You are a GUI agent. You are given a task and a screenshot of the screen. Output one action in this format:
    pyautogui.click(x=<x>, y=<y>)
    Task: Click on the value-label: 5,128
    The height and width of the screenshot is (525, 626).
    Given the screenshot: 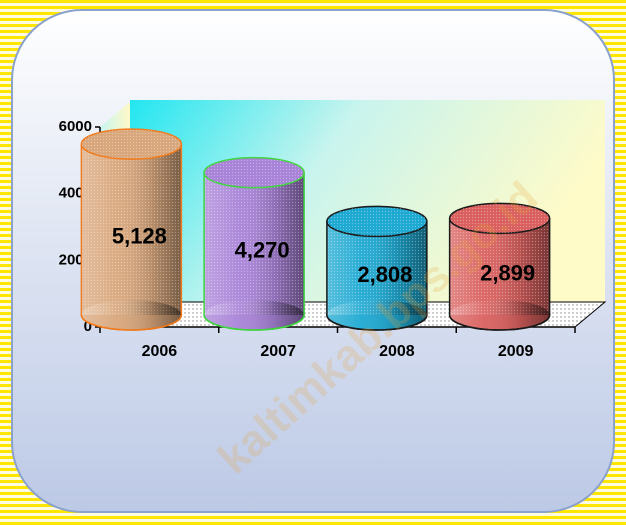 What is the action you would take?
    pyautogui.click(x=139, y=235)
    